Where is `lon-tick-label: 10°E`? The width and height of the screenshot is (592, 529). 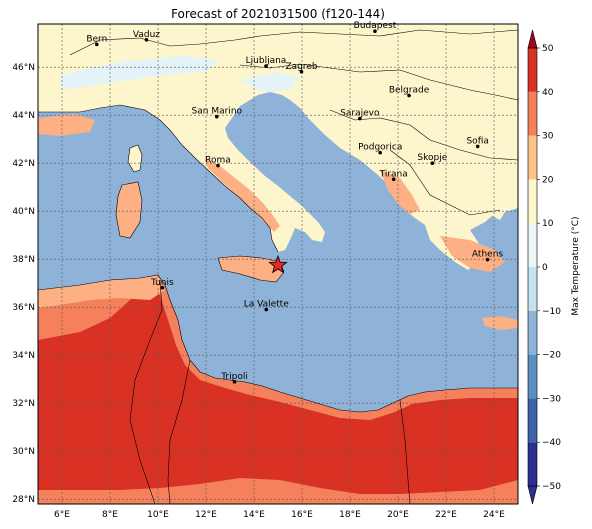
lon-tick-label: 10°E is located at coordinates (158, 515).